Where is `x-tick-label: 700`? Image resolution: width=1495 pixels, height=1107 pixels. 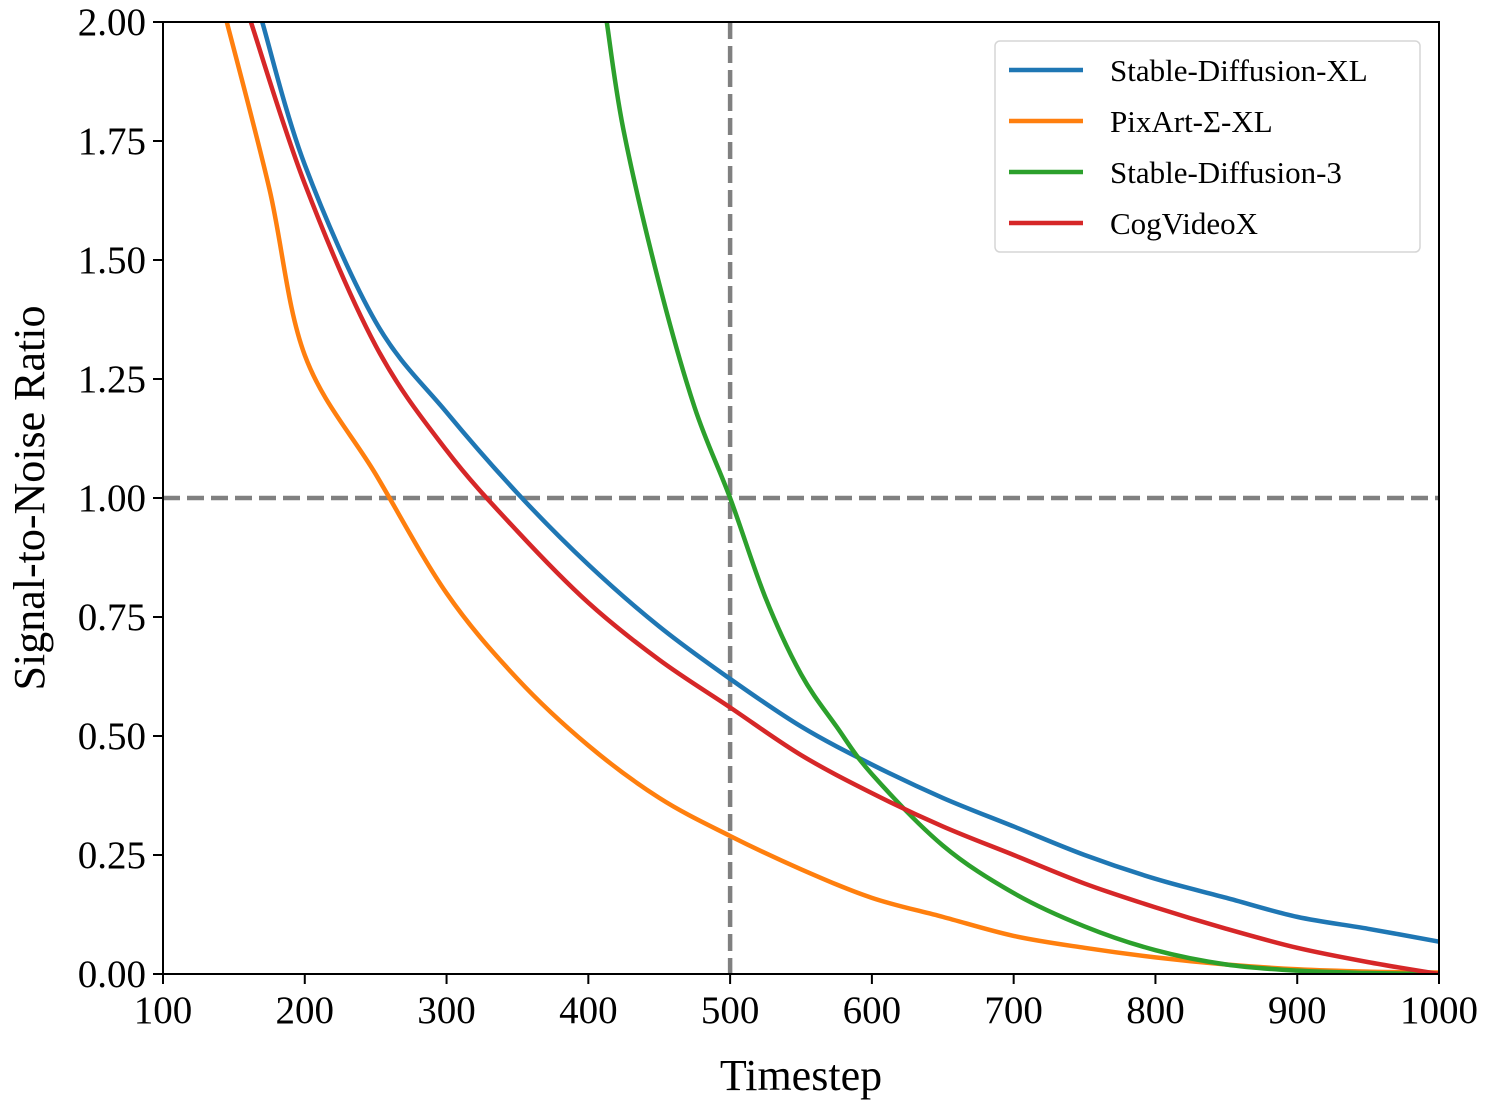 x-tick-label: 700 is located at coordinates (1013, 1010).